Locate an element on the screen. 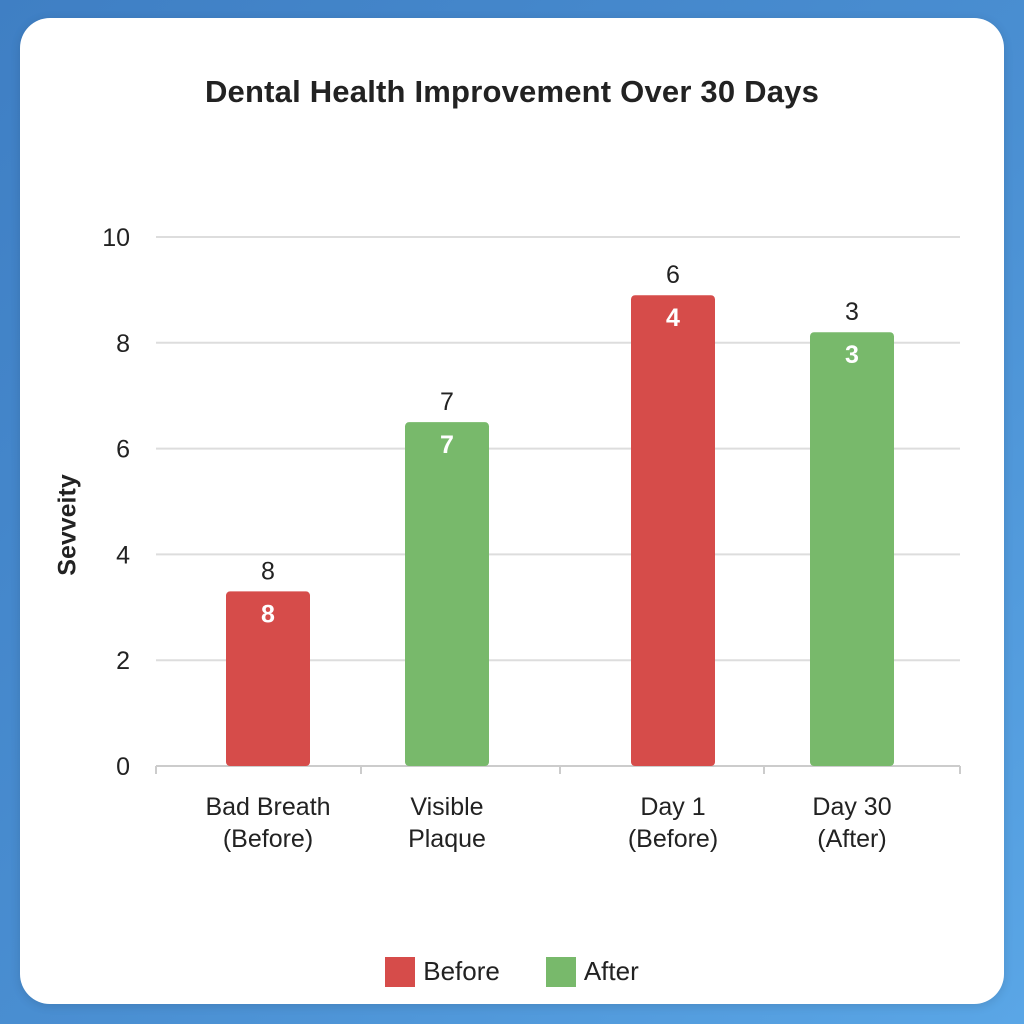 This screenshot has width=1024, height=1024. data-label-inside: 7 is located at coordinates (447, 445).